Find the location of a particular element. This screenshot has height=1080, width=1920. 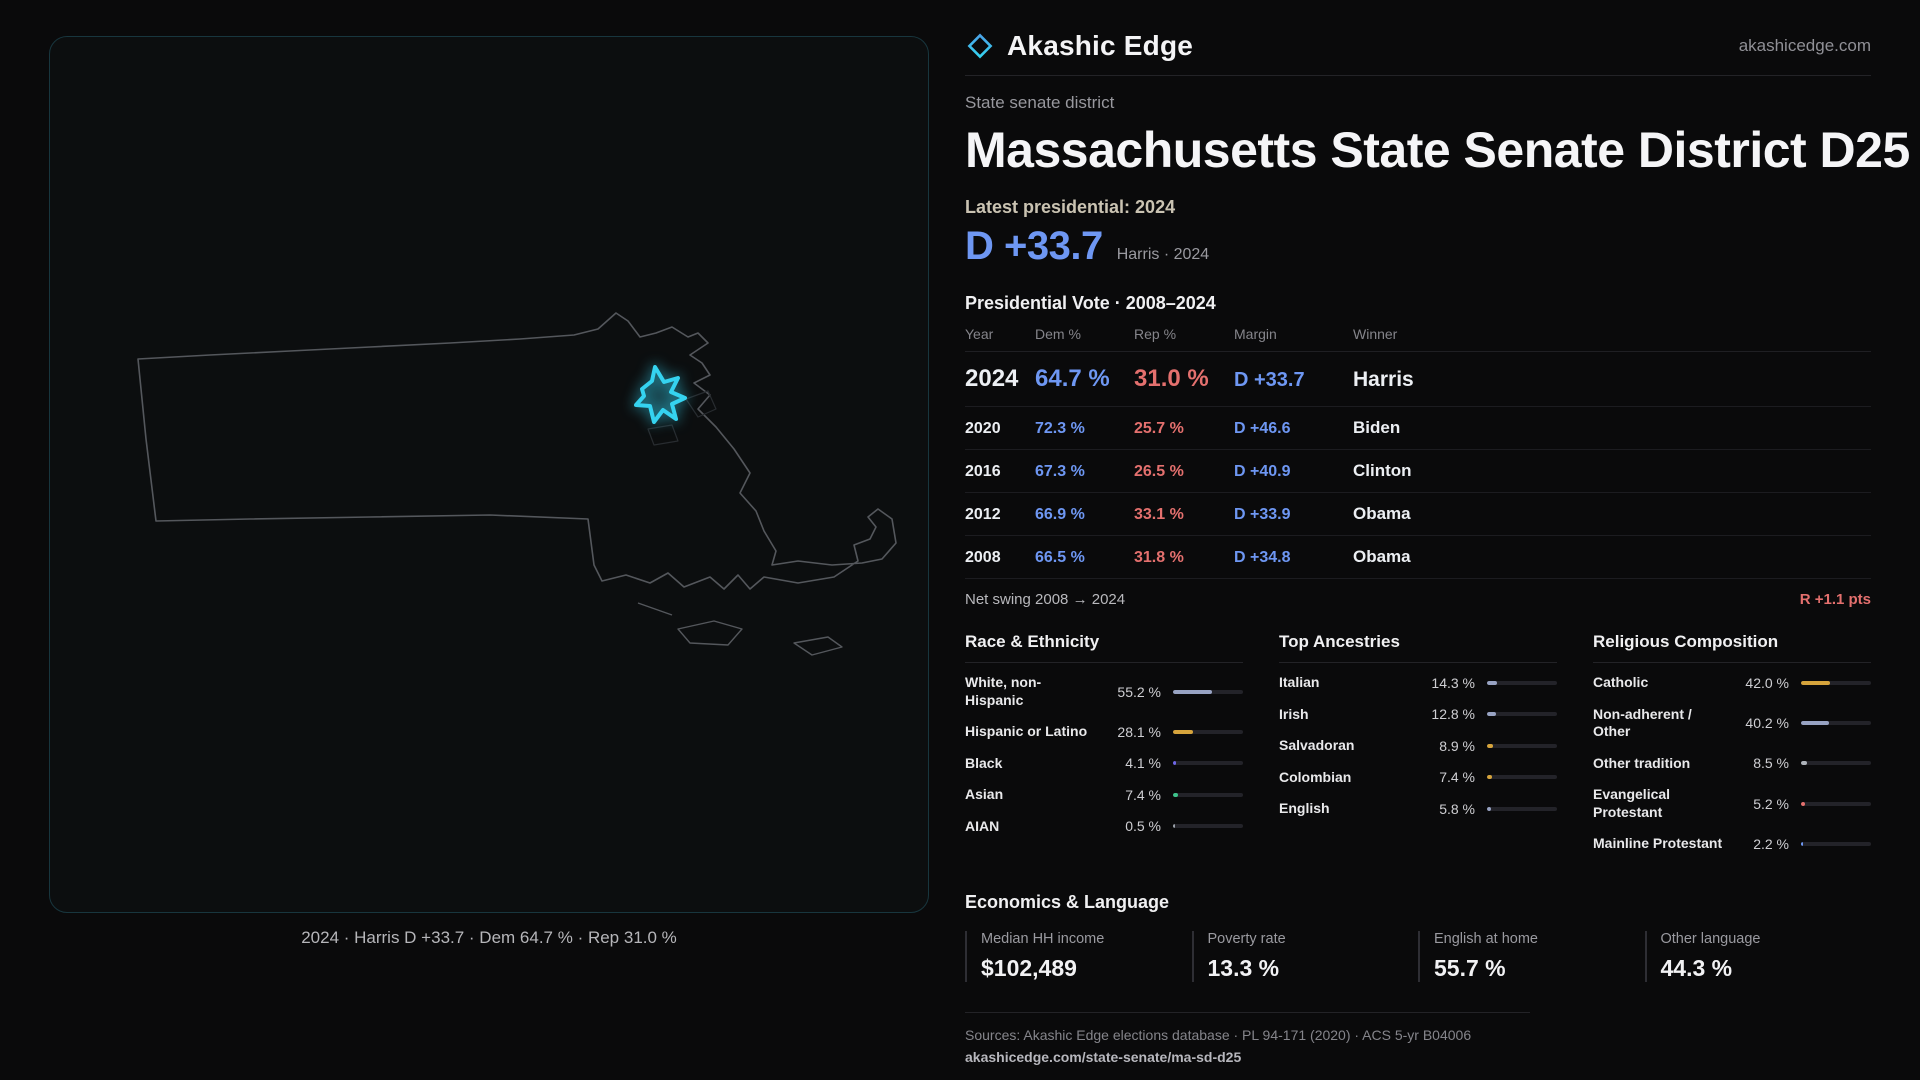

cell-year: 2012 is located at coordinates (983, 514).